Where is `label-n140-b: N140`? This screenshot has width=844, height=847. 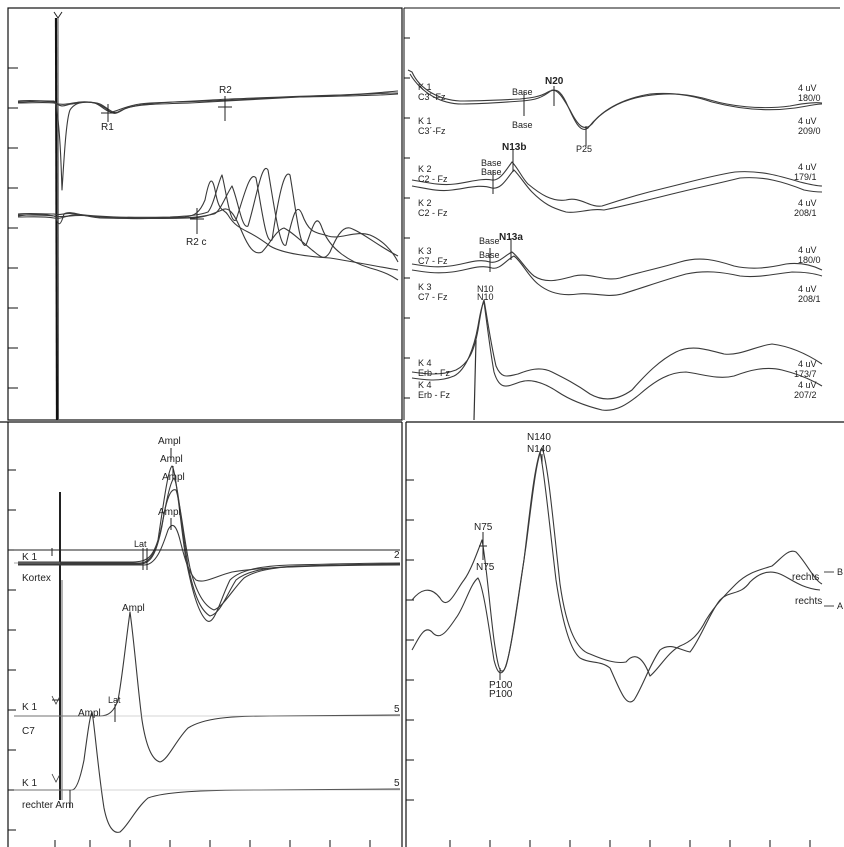
label-n140-b: N140 is located at coordinates (539, 449).